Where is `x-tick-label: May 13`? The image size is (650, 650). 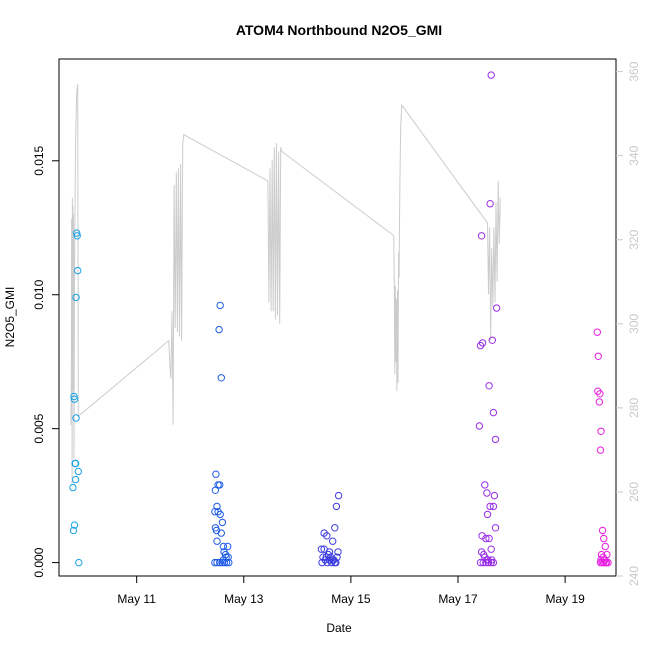
x-tick-label: May 13 is located at coordinates (244, 599).